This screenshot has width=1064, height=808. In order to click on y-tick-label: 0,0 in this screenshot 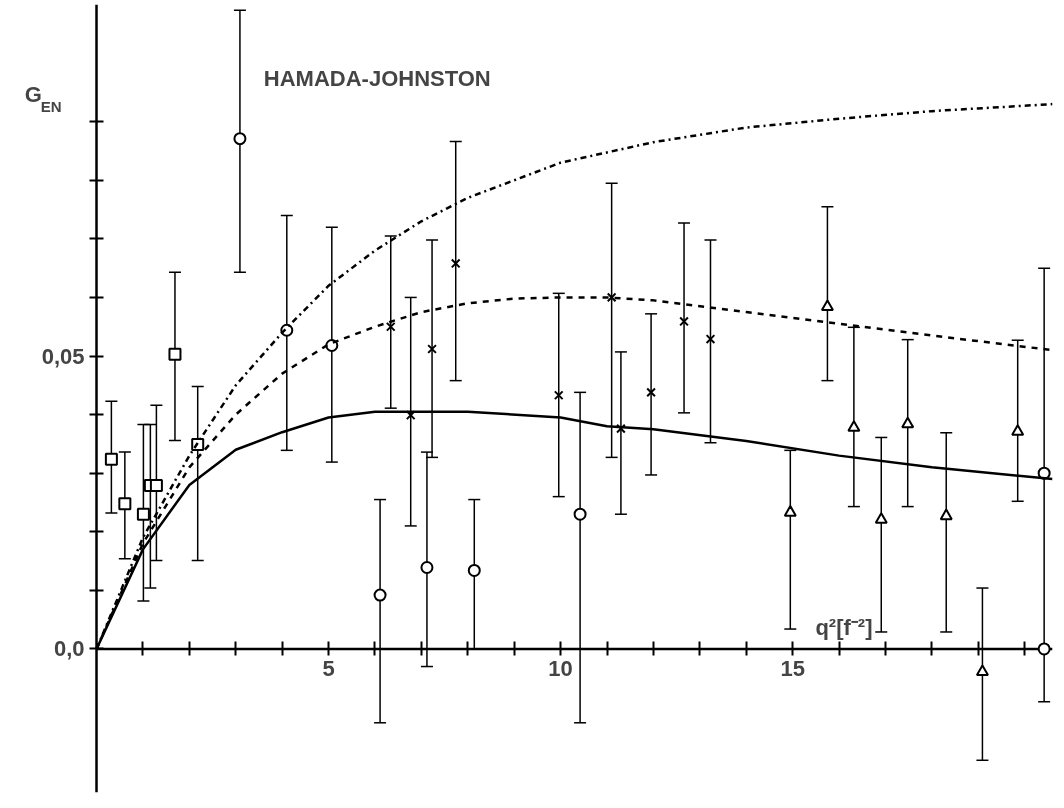, I will do `click(69, 649)`.